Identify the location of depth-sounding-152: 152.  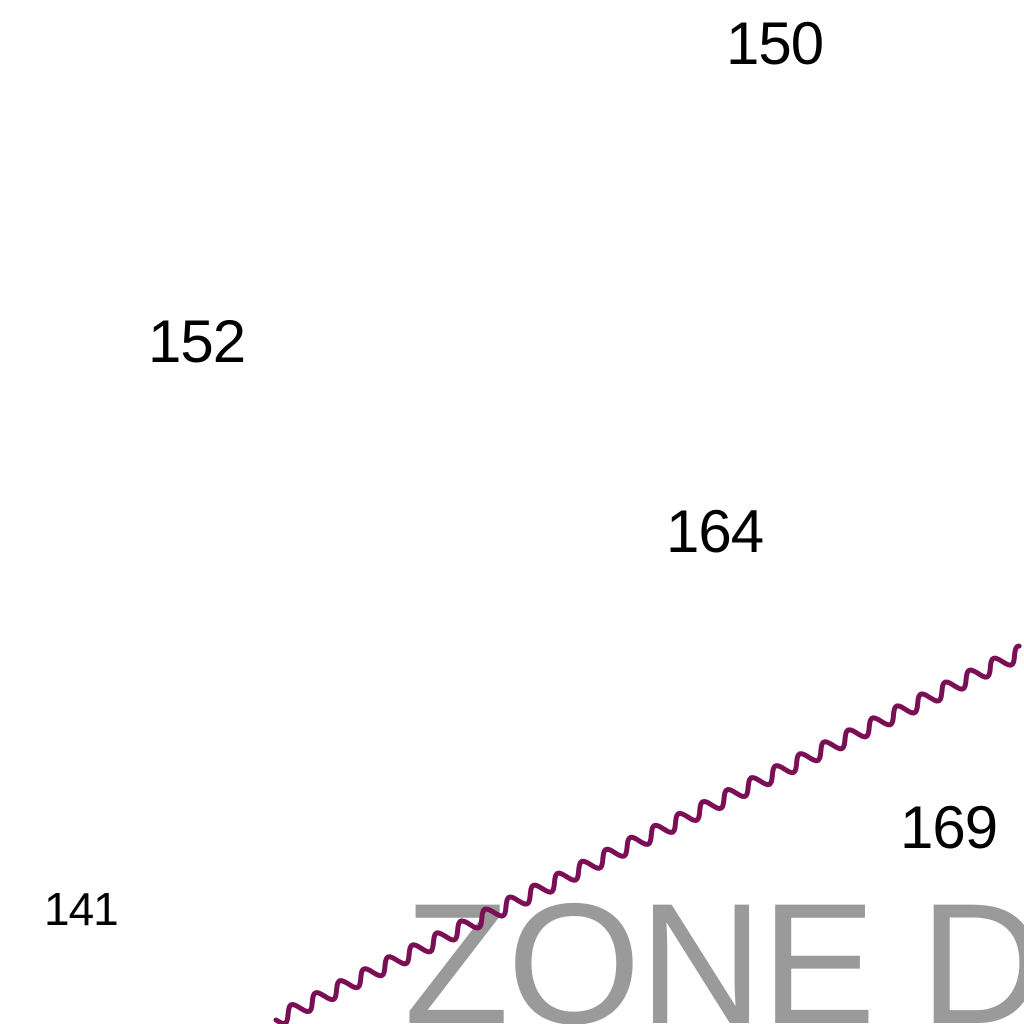
(197, 341).